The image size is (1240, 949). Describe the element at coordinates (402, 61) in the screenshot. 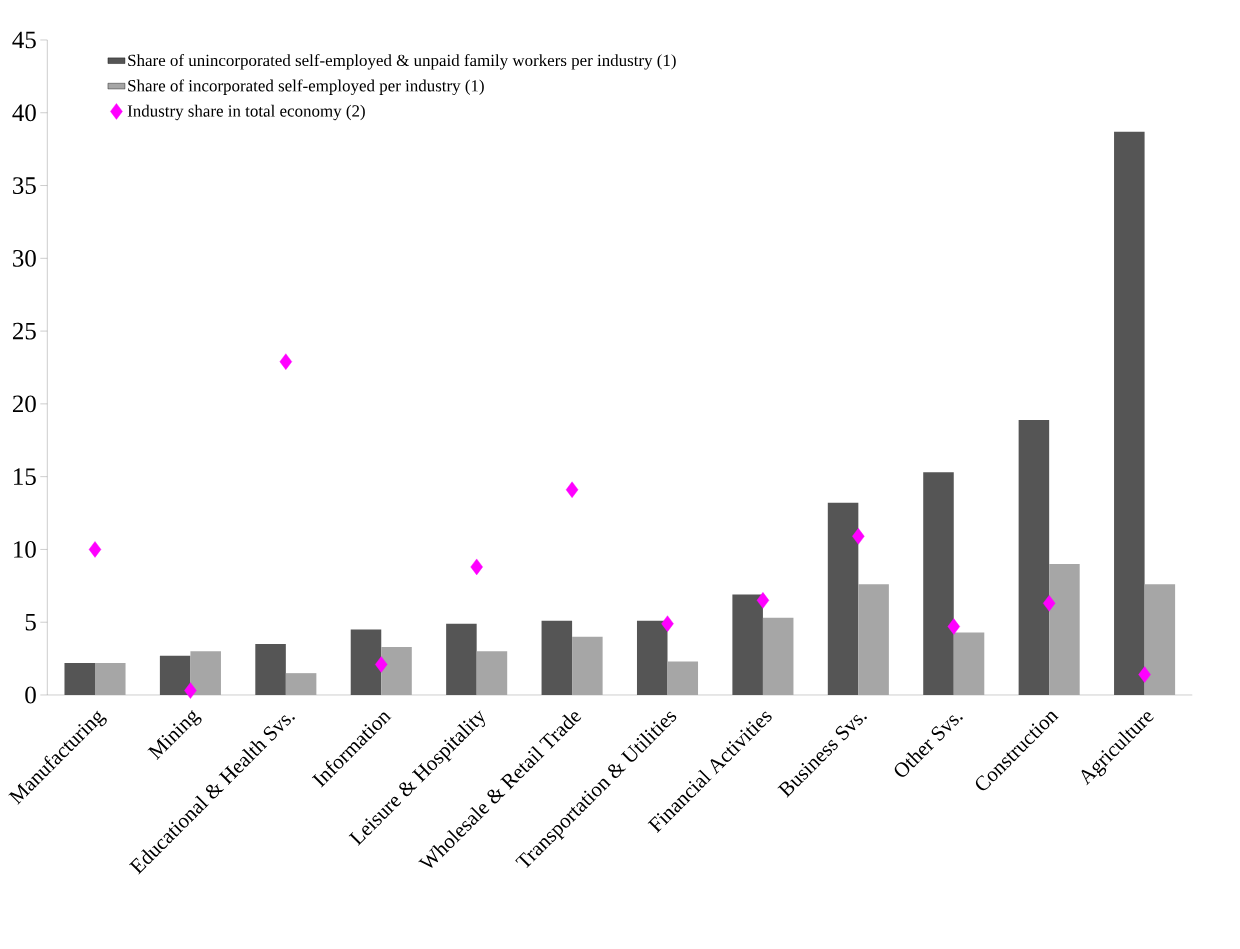

I see `legend-label: Share of unincorporated self-employed & unpaid family workers per industry (1)` at that location.